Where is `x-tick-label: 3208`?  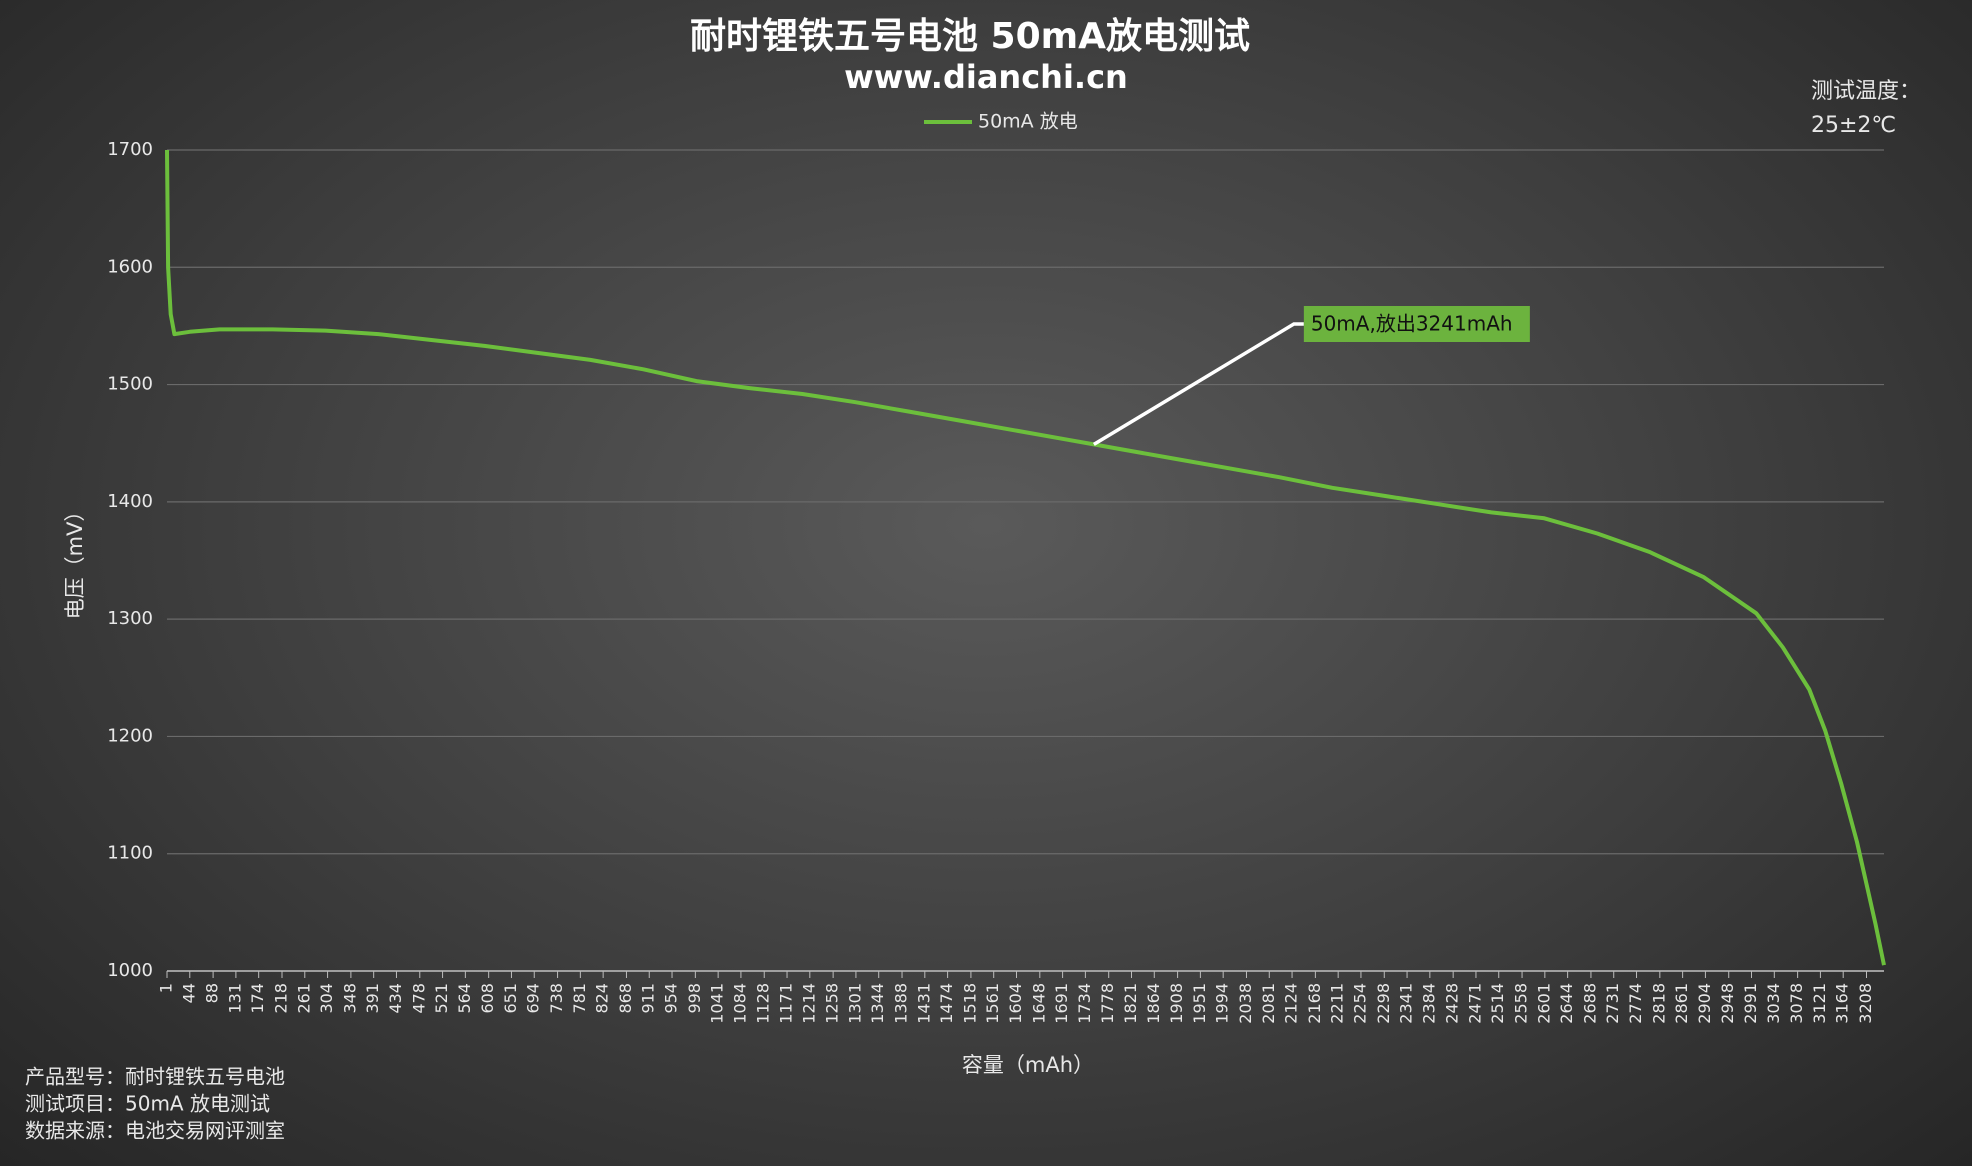 x-tick-label: 3208 is located at coordinates (1865, 1003).